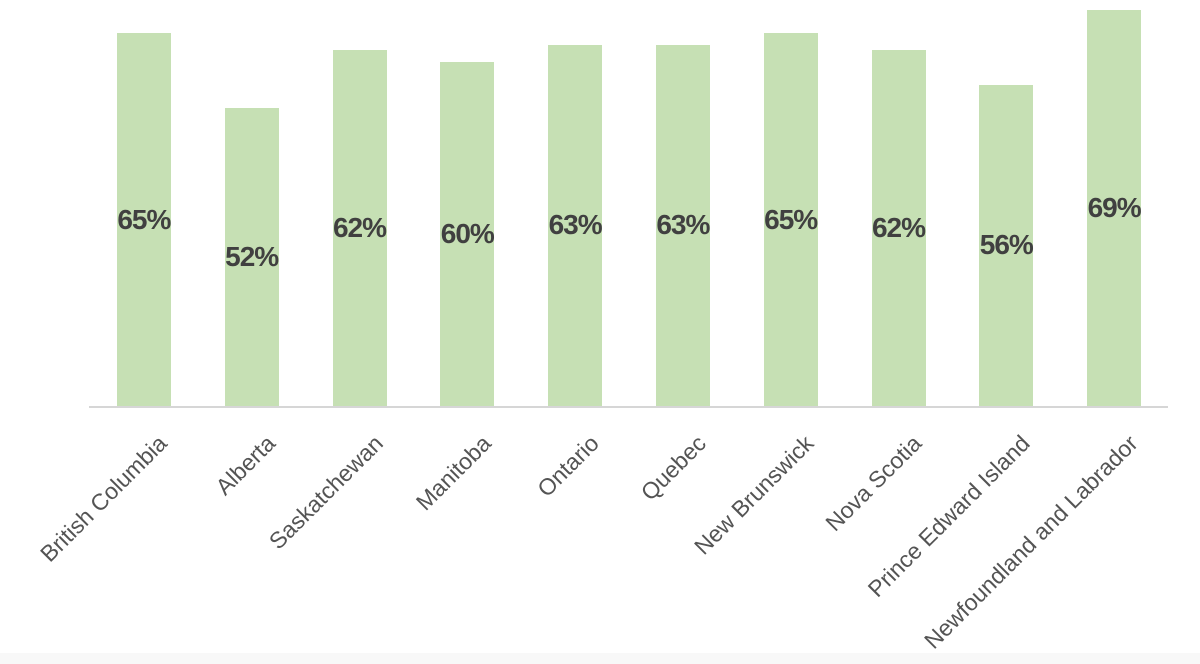 This screenshot has height=664, width=1200. I want to click on x-axis-line, so click(628, 407).